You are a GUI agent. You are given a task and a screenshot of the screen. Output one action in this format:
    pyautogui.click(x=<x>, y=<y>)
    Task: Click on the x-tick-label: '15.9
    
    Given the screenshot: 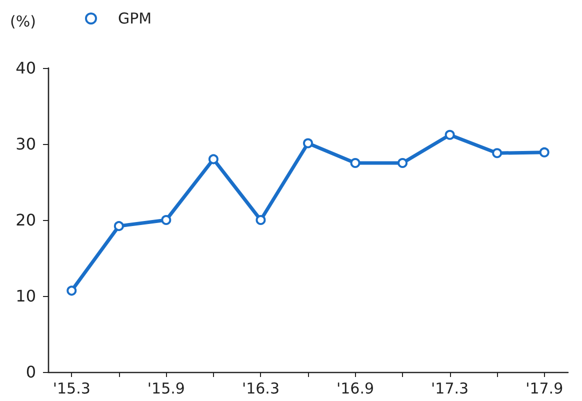 What is the action you would take?
    pyautogui.click(x=166, y=389)
    